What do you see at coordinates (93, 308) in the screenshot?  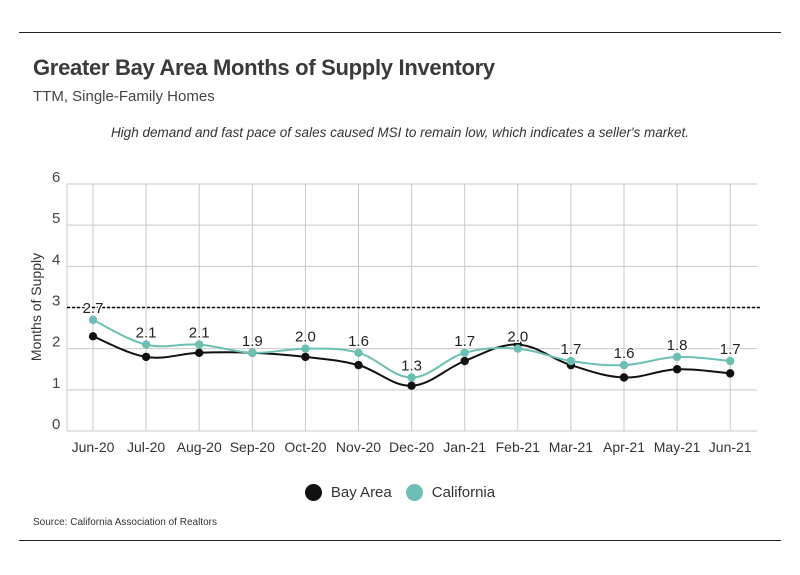 I see `data-label: 2.7` at bounding box center [93, 308].